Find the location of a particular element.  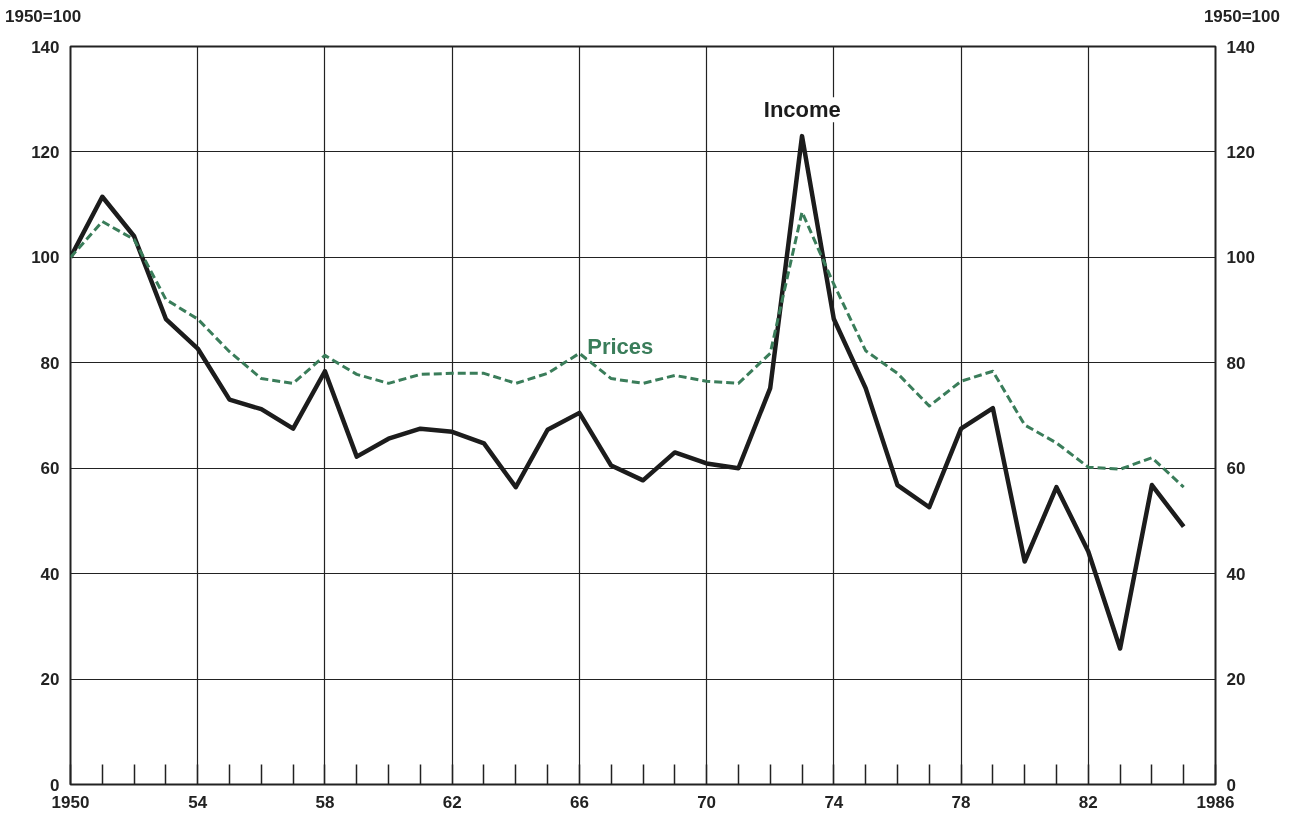

y2-tick-label: 140 is located at coordinates (1240, 47).